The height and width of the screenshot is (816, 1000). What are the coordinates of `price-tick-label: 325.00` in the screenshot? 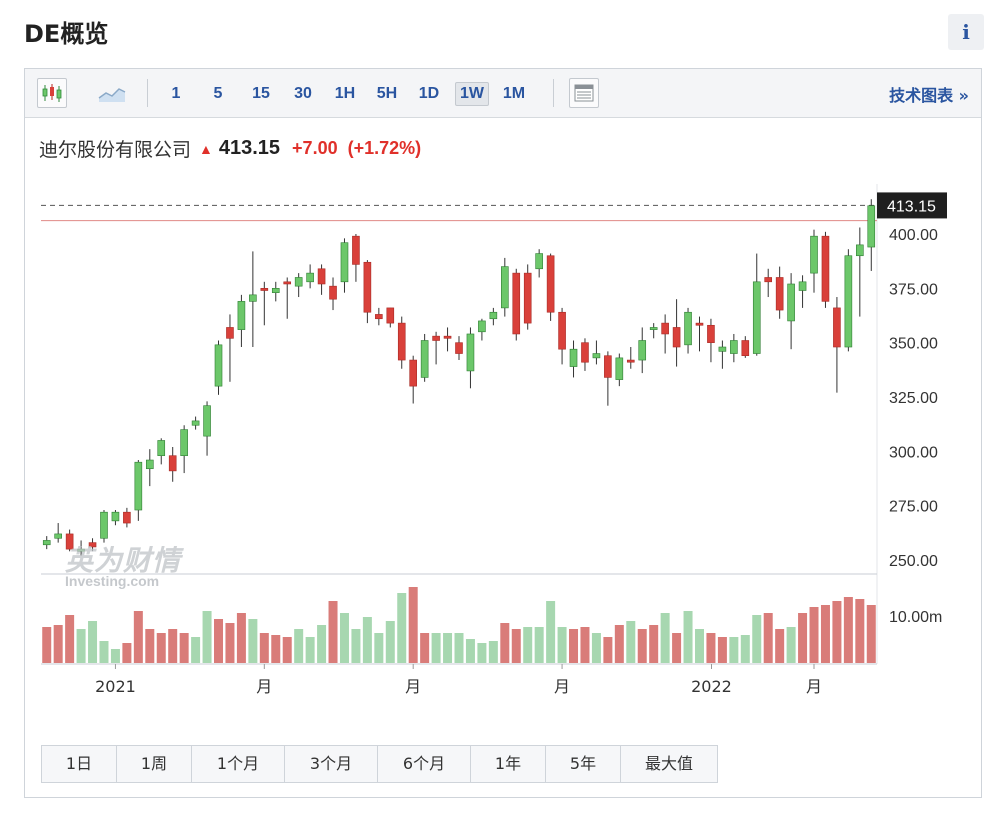 It's located at (913, 398).